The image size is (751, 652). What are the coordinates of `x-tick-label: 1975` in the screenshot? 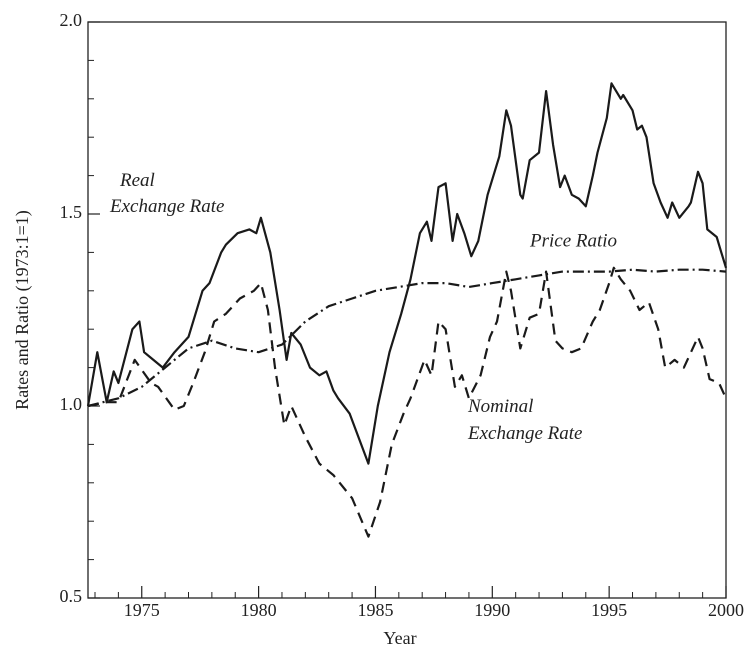 It's located at (142, 610).